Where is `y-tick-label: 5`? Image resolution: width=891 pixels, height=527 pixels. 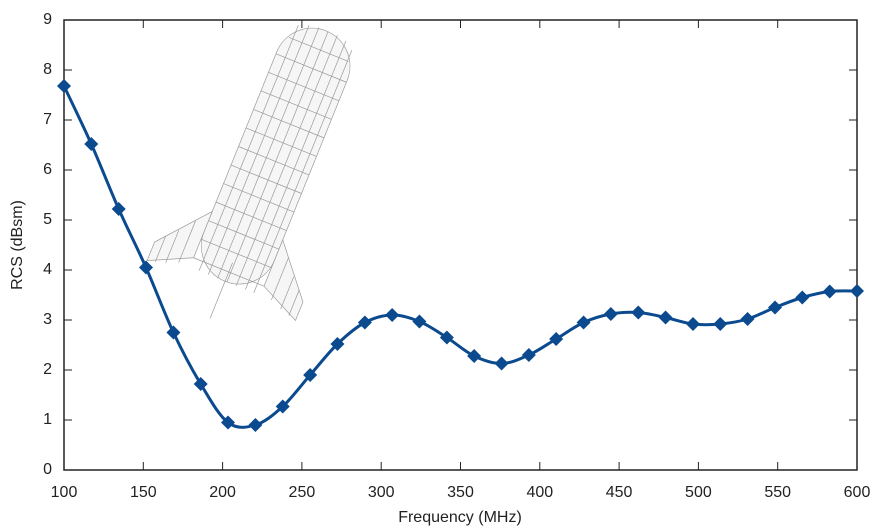
y-tick-label: 5 is located at coordinates (47, 219).